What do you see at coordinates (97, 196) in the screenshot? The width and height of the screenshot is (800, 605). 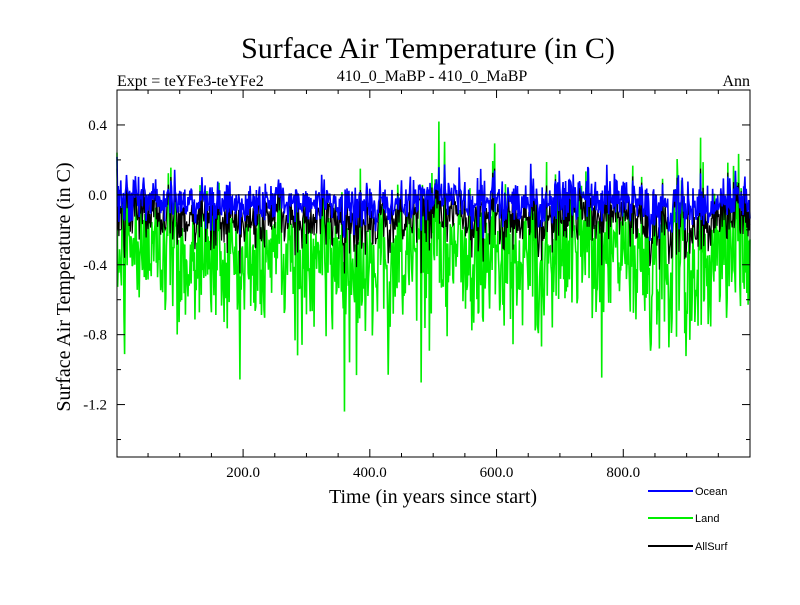 I see `y-tick-label: 0.0` at bounding box center [97, 196].